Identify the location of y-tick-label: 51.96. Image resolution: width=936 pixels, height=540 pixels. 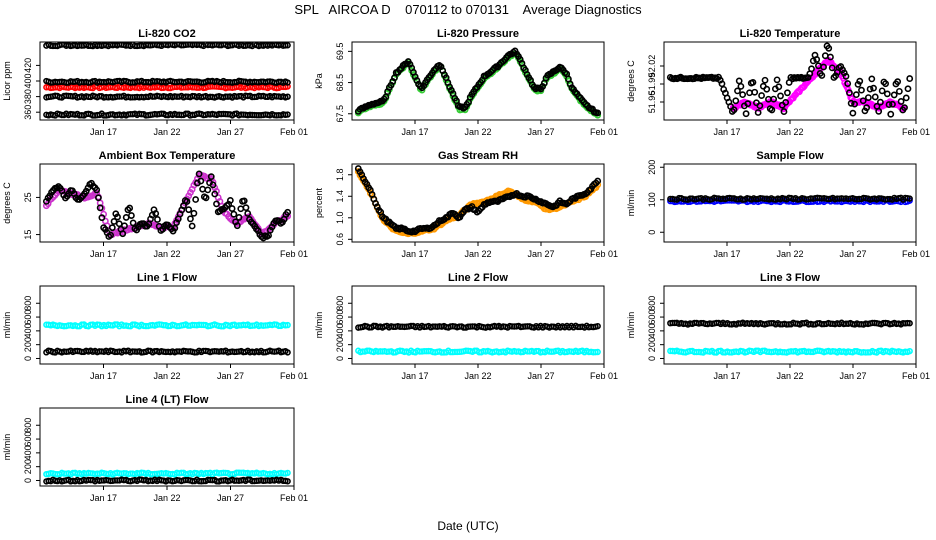
(652, 102).